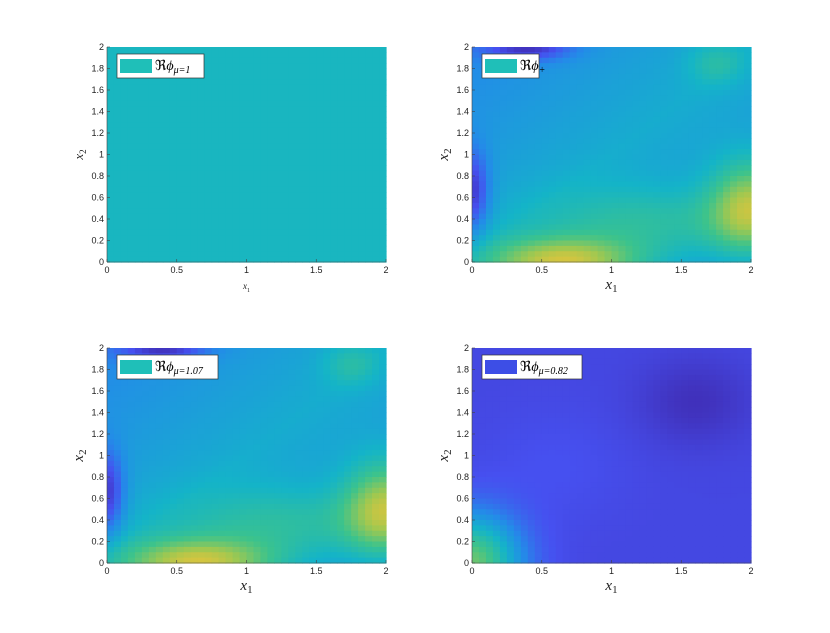 This screenshot has width=830, height=633. What do you see at coordinates (246, 270) in the screenshot?
I see `x-tick-label: 1` at bounding box center [246, 270].